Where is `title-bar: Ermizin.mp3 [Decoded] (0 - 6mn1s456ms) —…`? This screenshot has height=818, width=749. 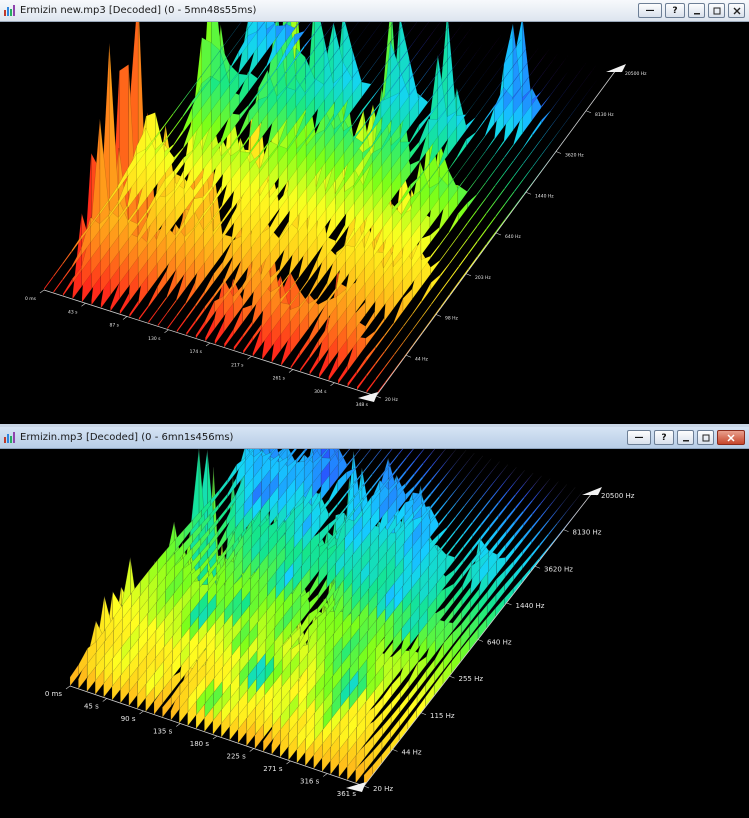
title-bar: Ermizin.mp3 [Decoded] (0 - 6mn1s456ms) —… is located at coordinates (374, 438).